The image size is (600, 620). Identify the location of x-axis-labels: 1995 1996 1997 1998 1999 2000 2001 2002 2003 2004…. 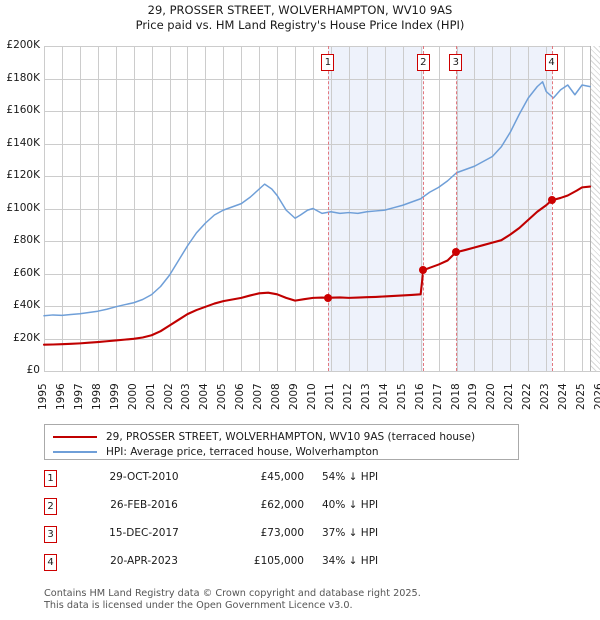
(318, 392).